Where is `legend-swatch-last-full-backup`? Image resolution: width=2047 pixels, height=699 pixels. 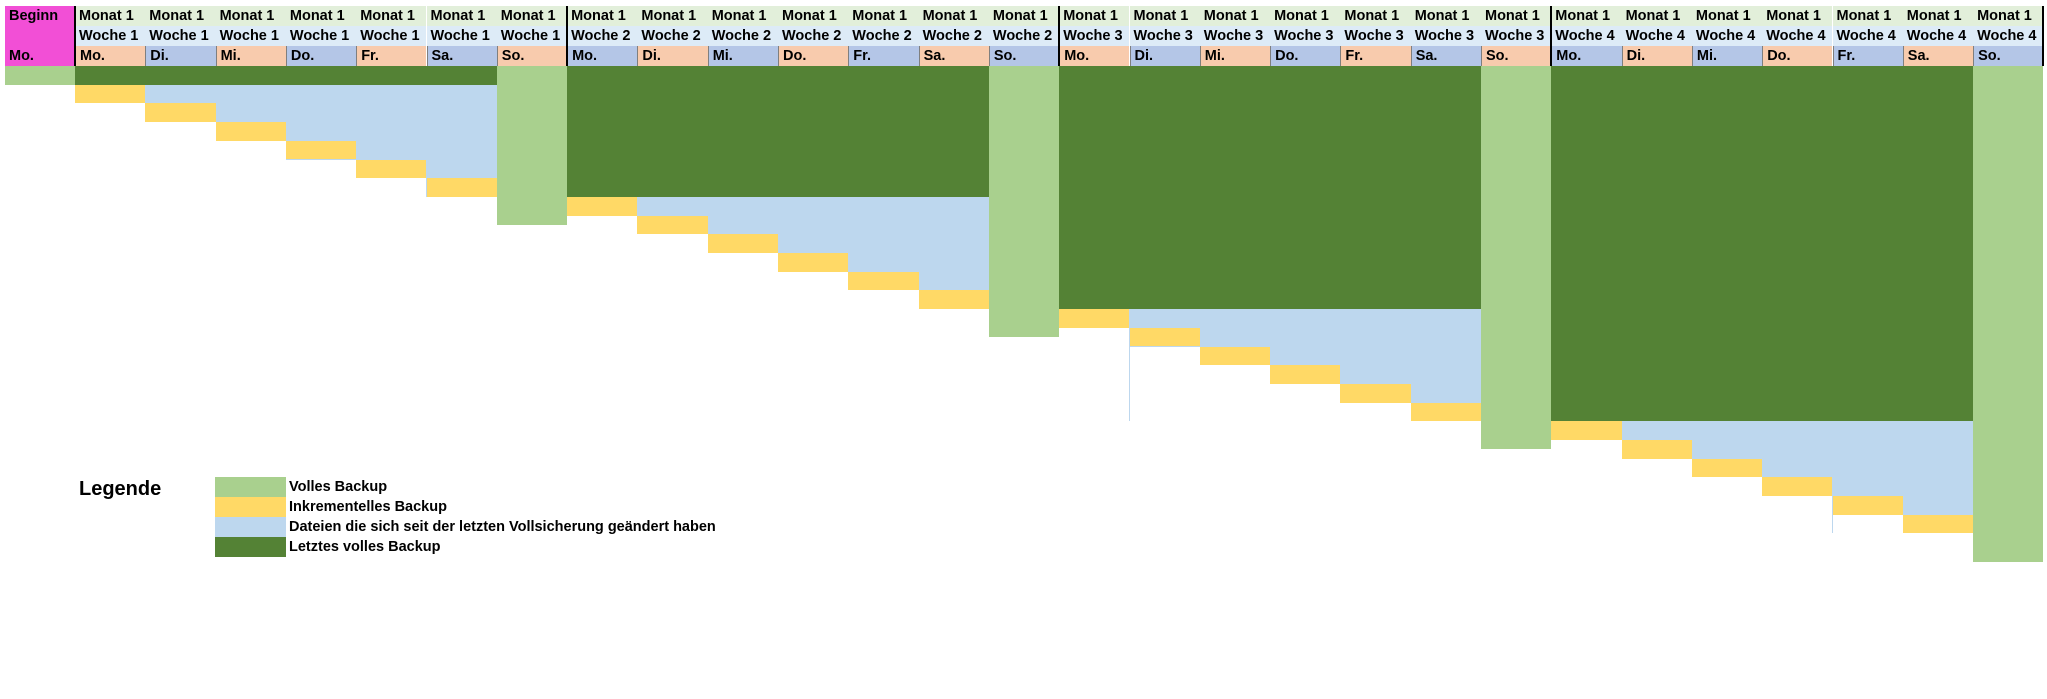 legend-swatch-last-full-backup is located at coordinates (250, 547).